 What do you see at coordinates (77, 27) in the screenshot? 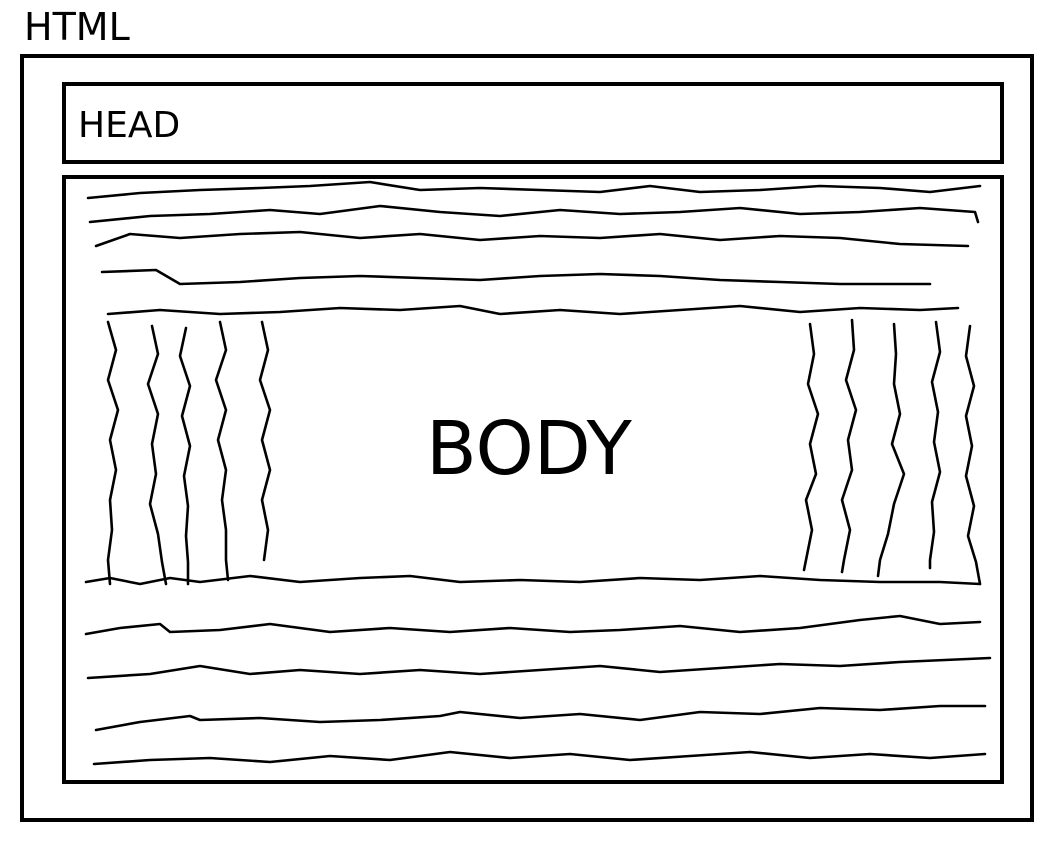
I see `html-label: HTML` at bounding box center [77, 27].